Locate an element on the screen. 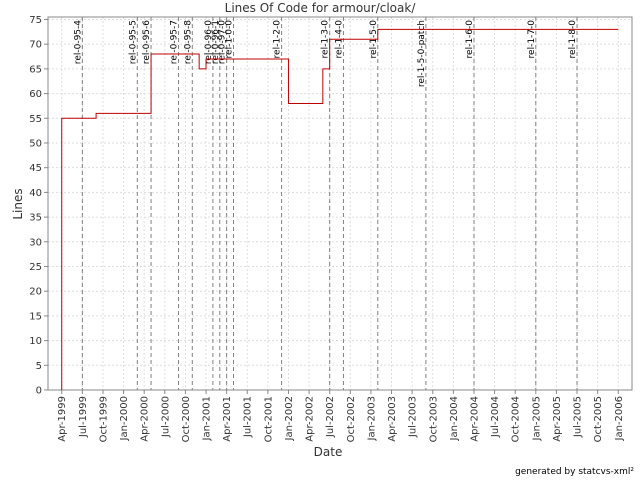 The height and width of the screenshot is (480, 640). x-tick-label: Jul-2002 is located at coordinates (330, 417).